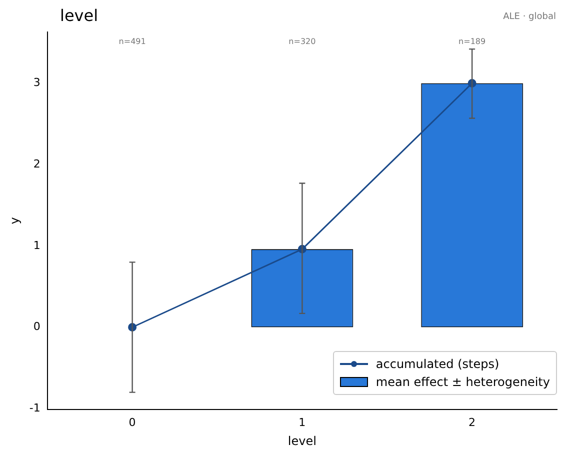 The image size is (565, 455). Describe the element at coordinates (36, 327) in the screenshot. I see `y-tick-label: 0` at that location.